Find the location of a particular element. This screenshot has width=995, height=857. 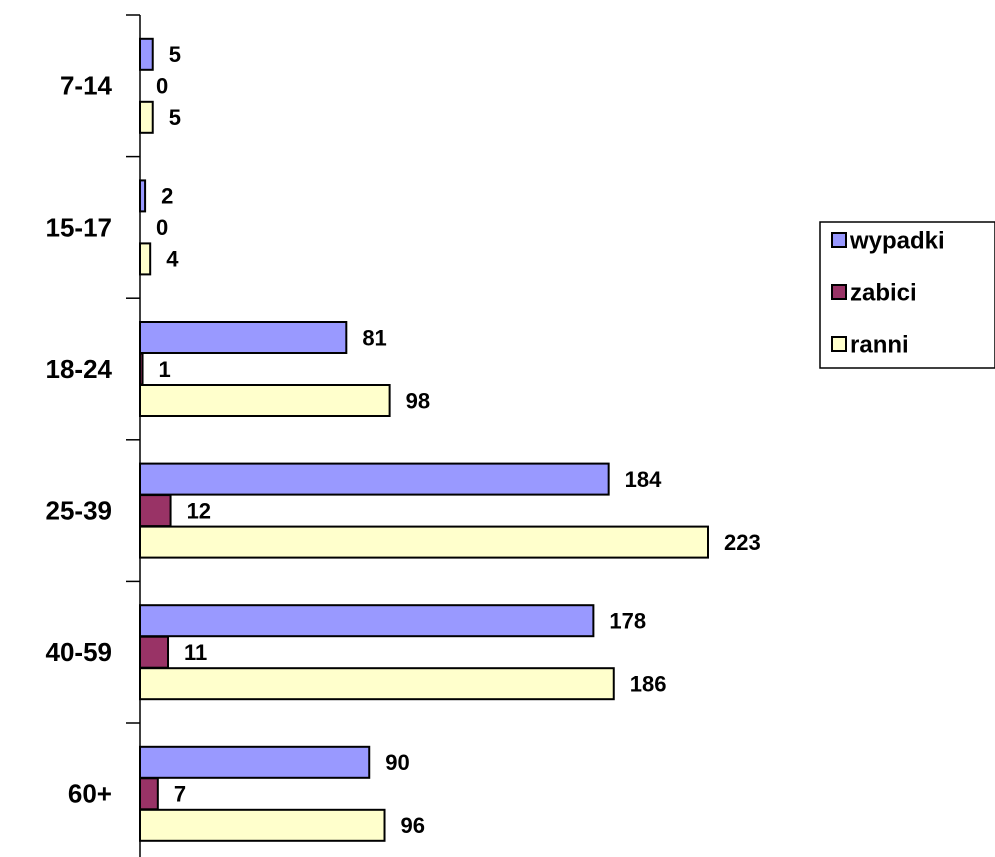

legend-label: zabici is located at coordinates (883, 292).